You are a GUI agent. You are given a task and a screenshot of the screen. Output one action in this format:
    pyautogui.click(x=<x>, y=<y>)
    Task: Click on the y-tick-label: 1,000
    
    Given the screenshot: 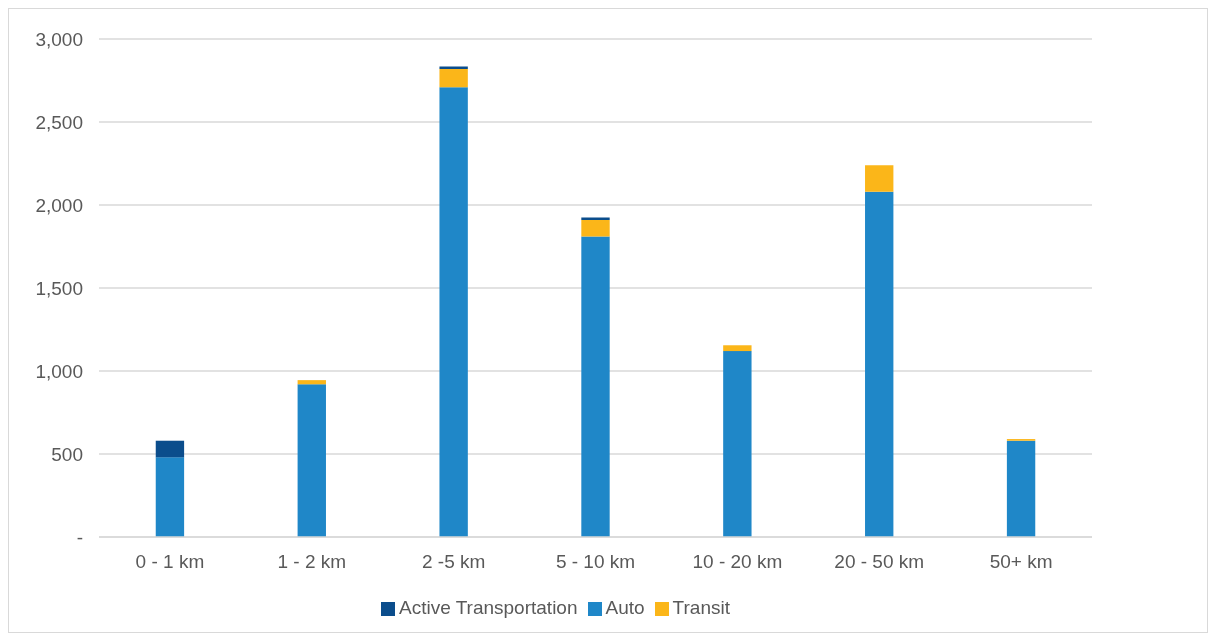 What is the action you would take?
    pyautogui.click(x=59, y=371)
    